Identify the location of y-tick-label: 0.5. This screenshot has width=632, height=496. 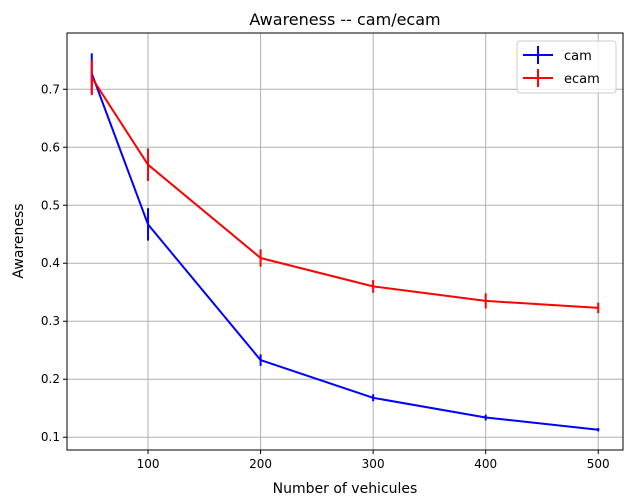
(50, 205).